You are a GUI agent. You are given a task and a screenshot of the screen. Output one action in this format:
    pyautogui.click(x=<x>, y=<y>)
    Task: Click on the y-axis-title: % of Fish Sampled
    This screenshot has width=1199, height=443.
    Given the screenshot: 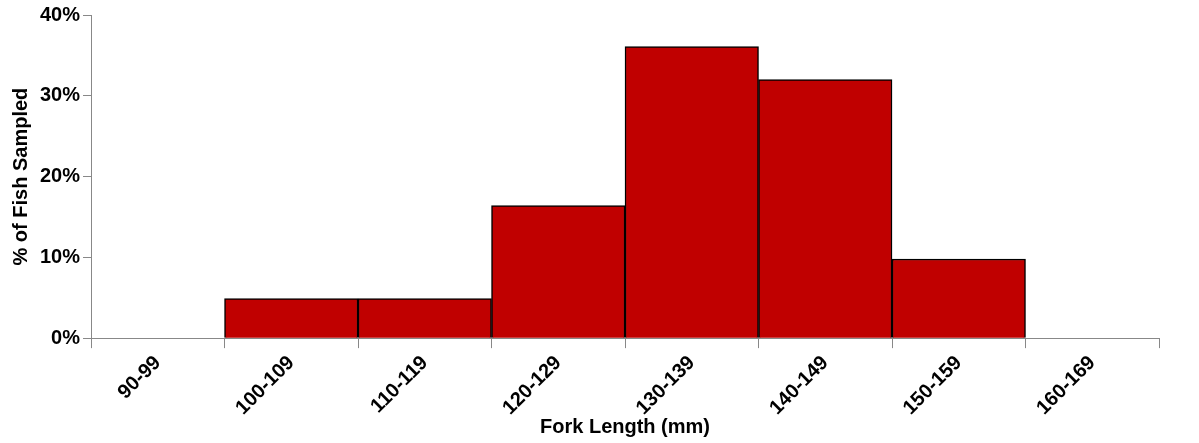 What is the action you would take?
    pyautogui.click(x=19, y=176)
    